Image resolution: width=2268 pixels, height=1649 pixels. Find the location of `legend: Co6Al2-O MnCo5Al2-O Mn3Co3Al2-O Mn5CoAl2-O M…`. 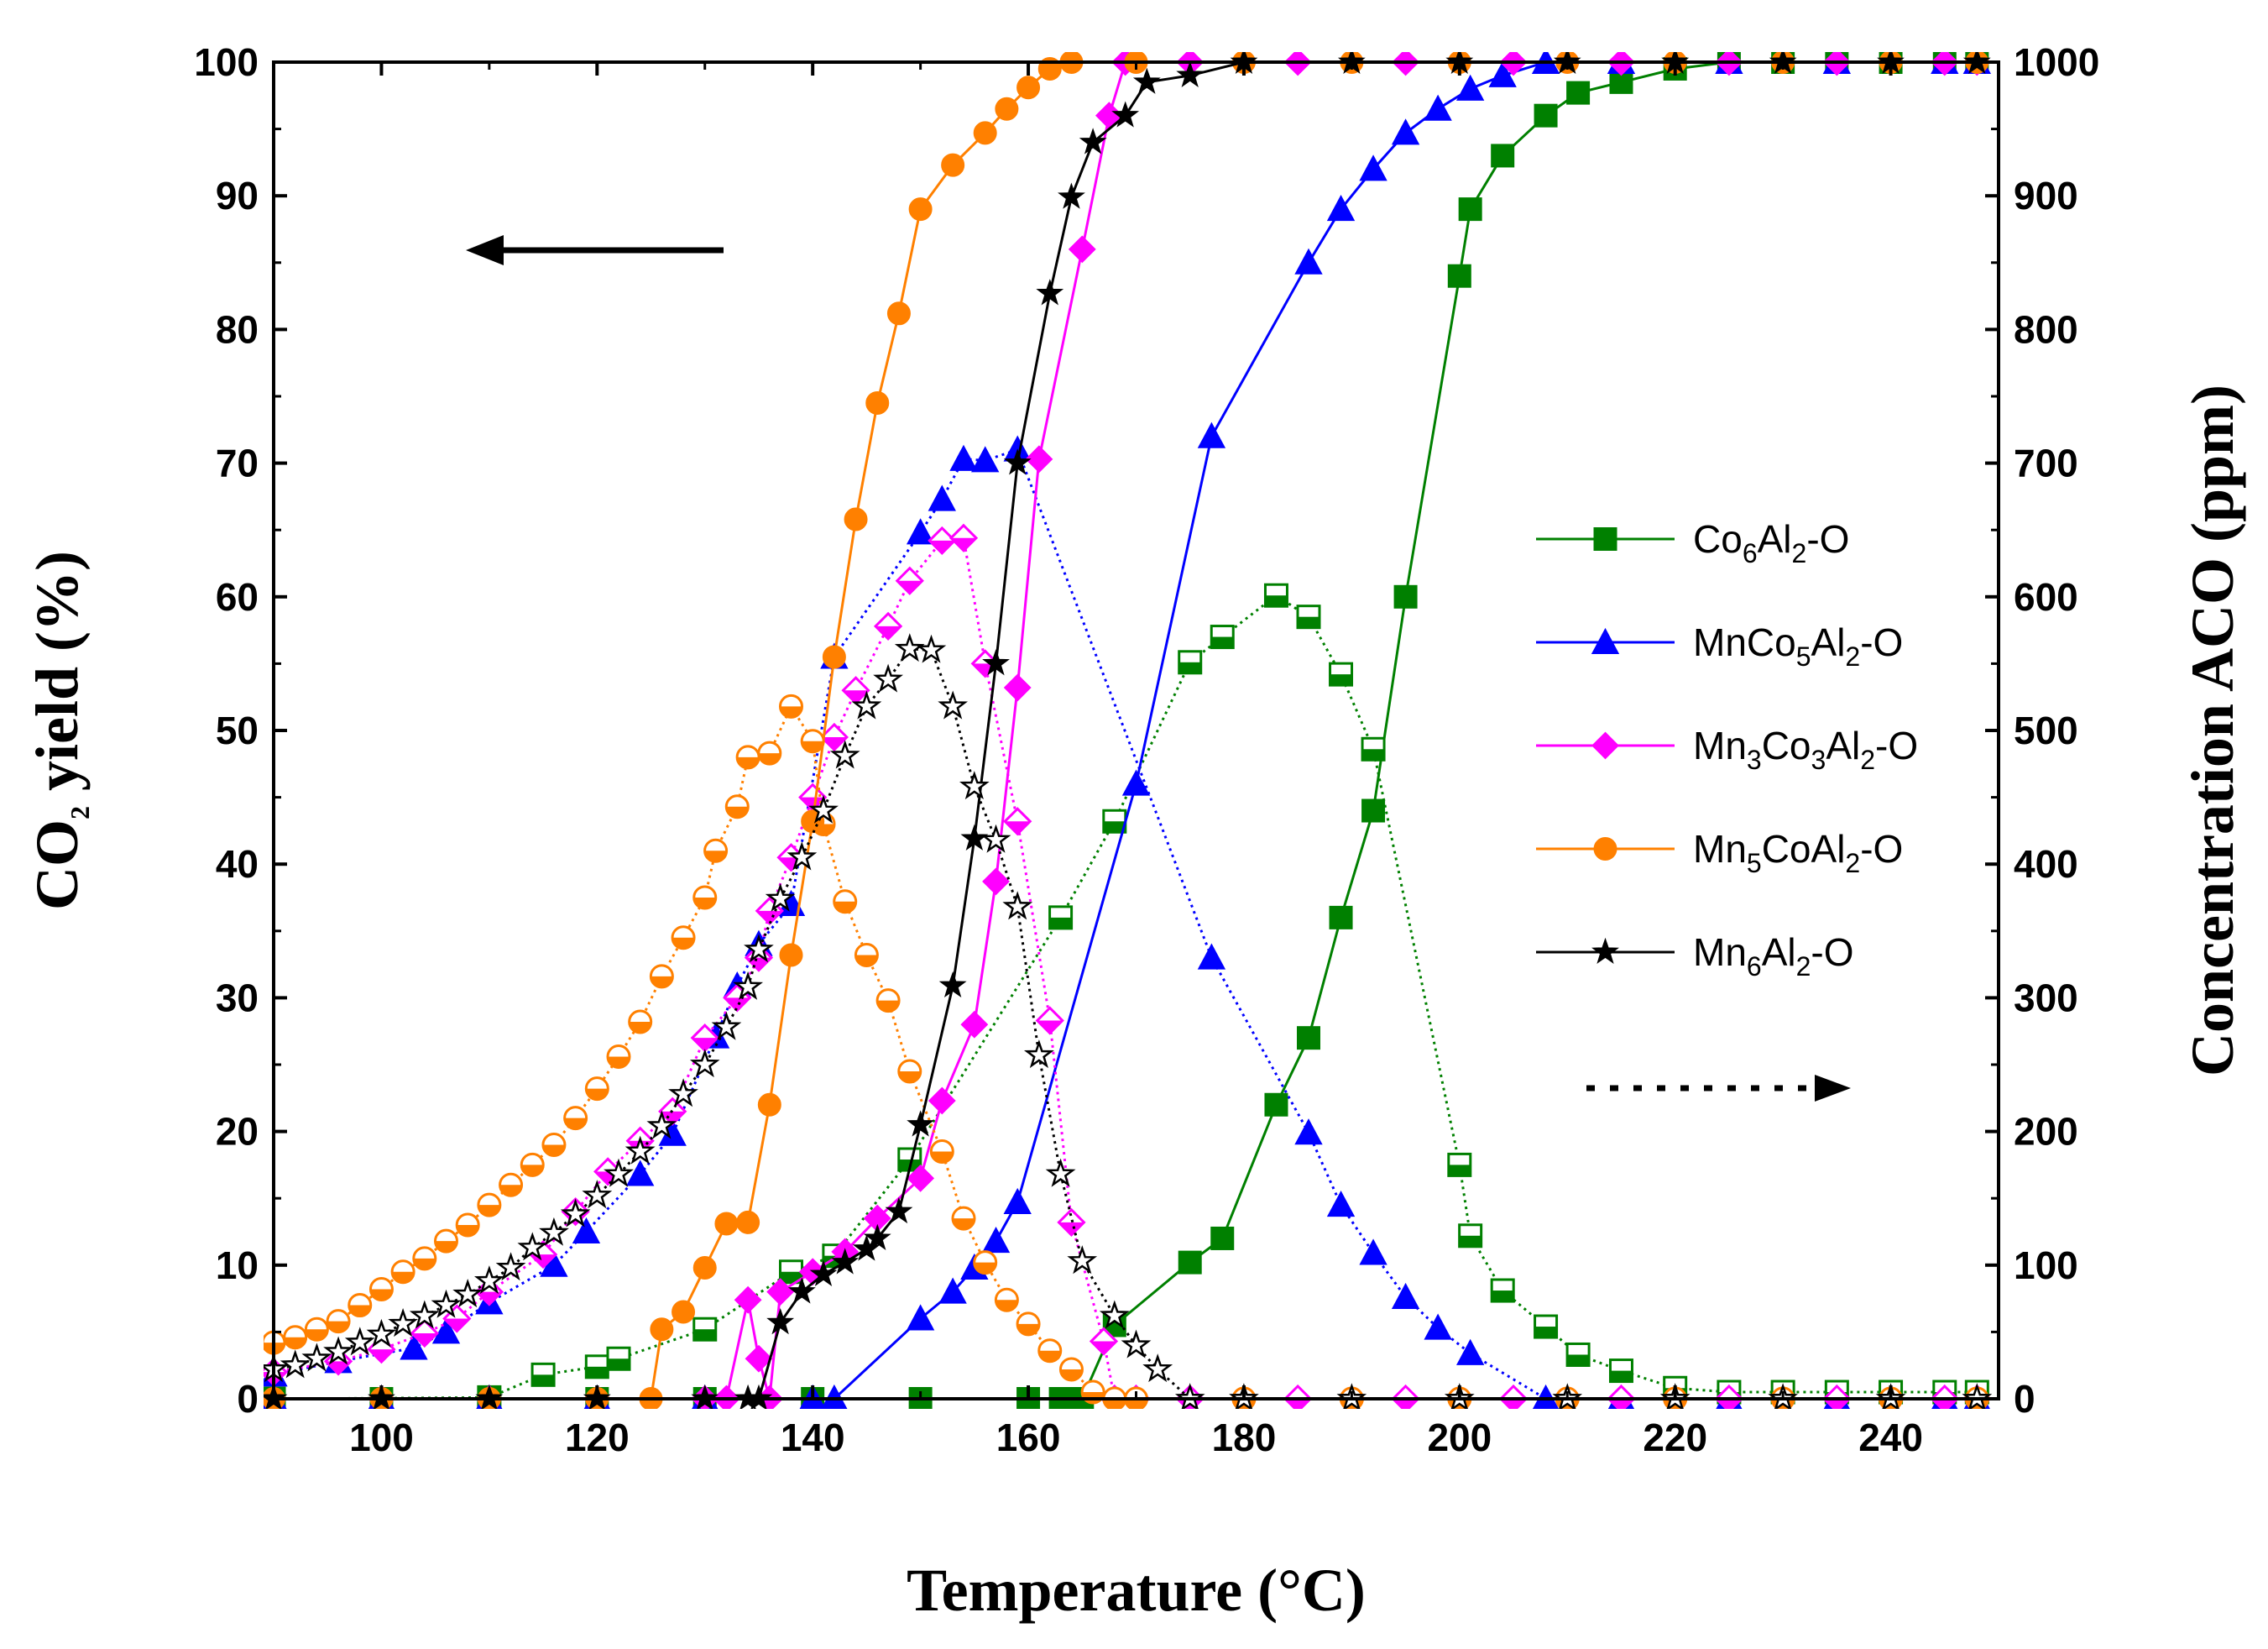

legend: Co6Al2-O MnCo5Al2-O Mn3Co3Al2-O Mn5CoAl2-O M… is located at coordinates (1727, 749).